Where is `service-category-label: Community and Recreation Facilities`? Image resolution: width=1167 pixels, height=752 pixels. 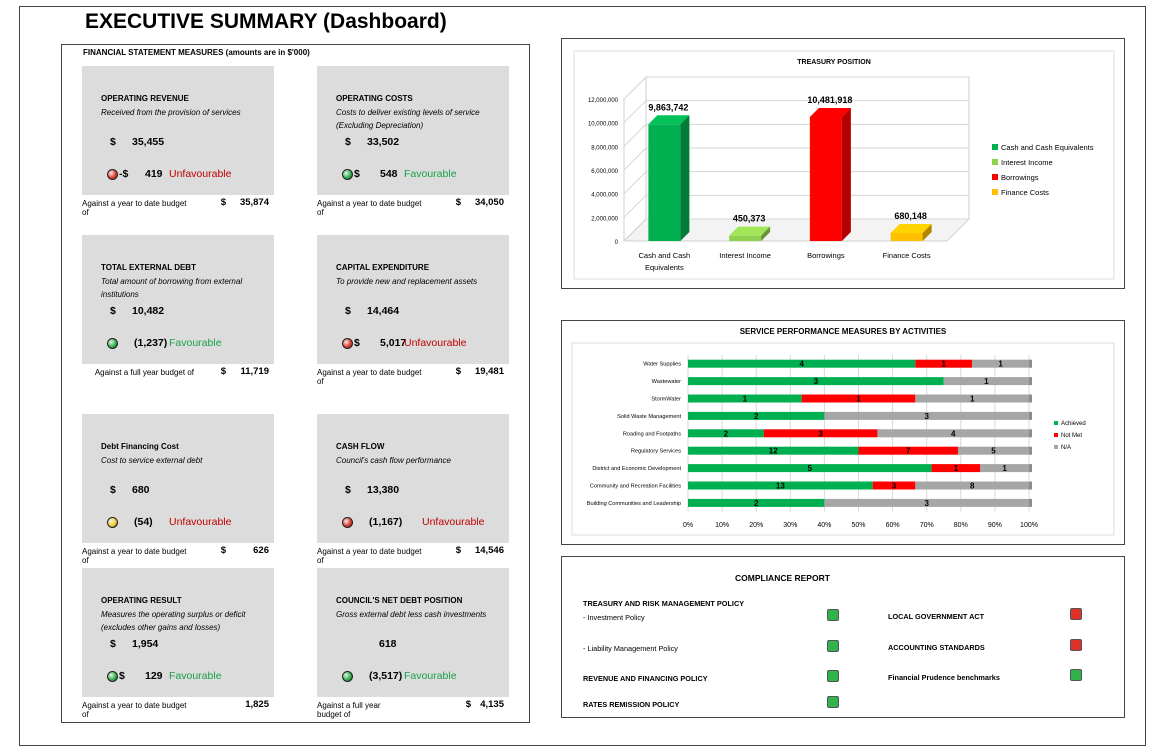 service-category-label: Community and Recreation Facilities is located at coordinates (635, 487).